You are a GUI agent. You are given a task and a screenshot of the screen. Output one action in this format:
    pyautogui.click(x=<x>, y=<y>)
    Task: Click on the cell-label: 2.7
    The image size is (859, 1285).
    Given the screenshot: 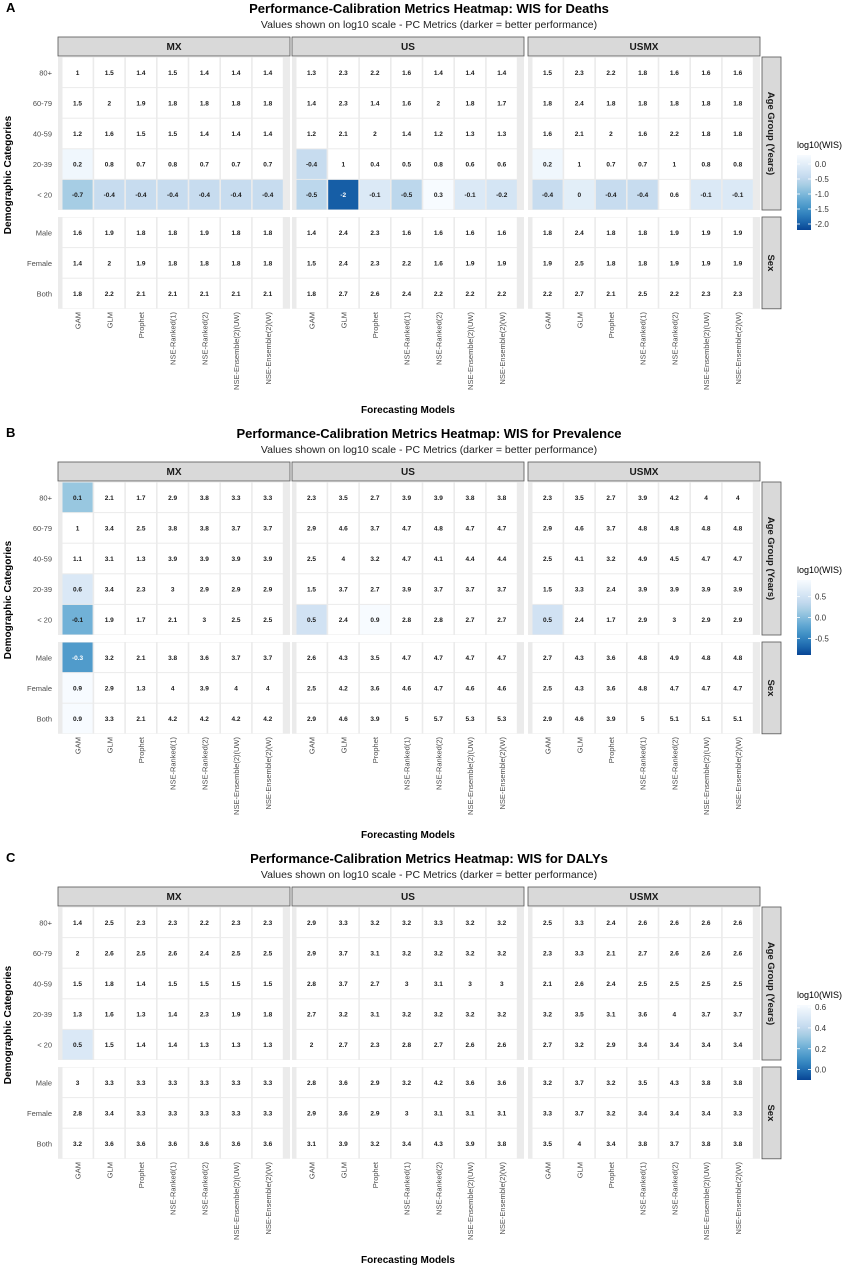 What is the action you would take?
    pyautogui.click(x=579, y=294)
    